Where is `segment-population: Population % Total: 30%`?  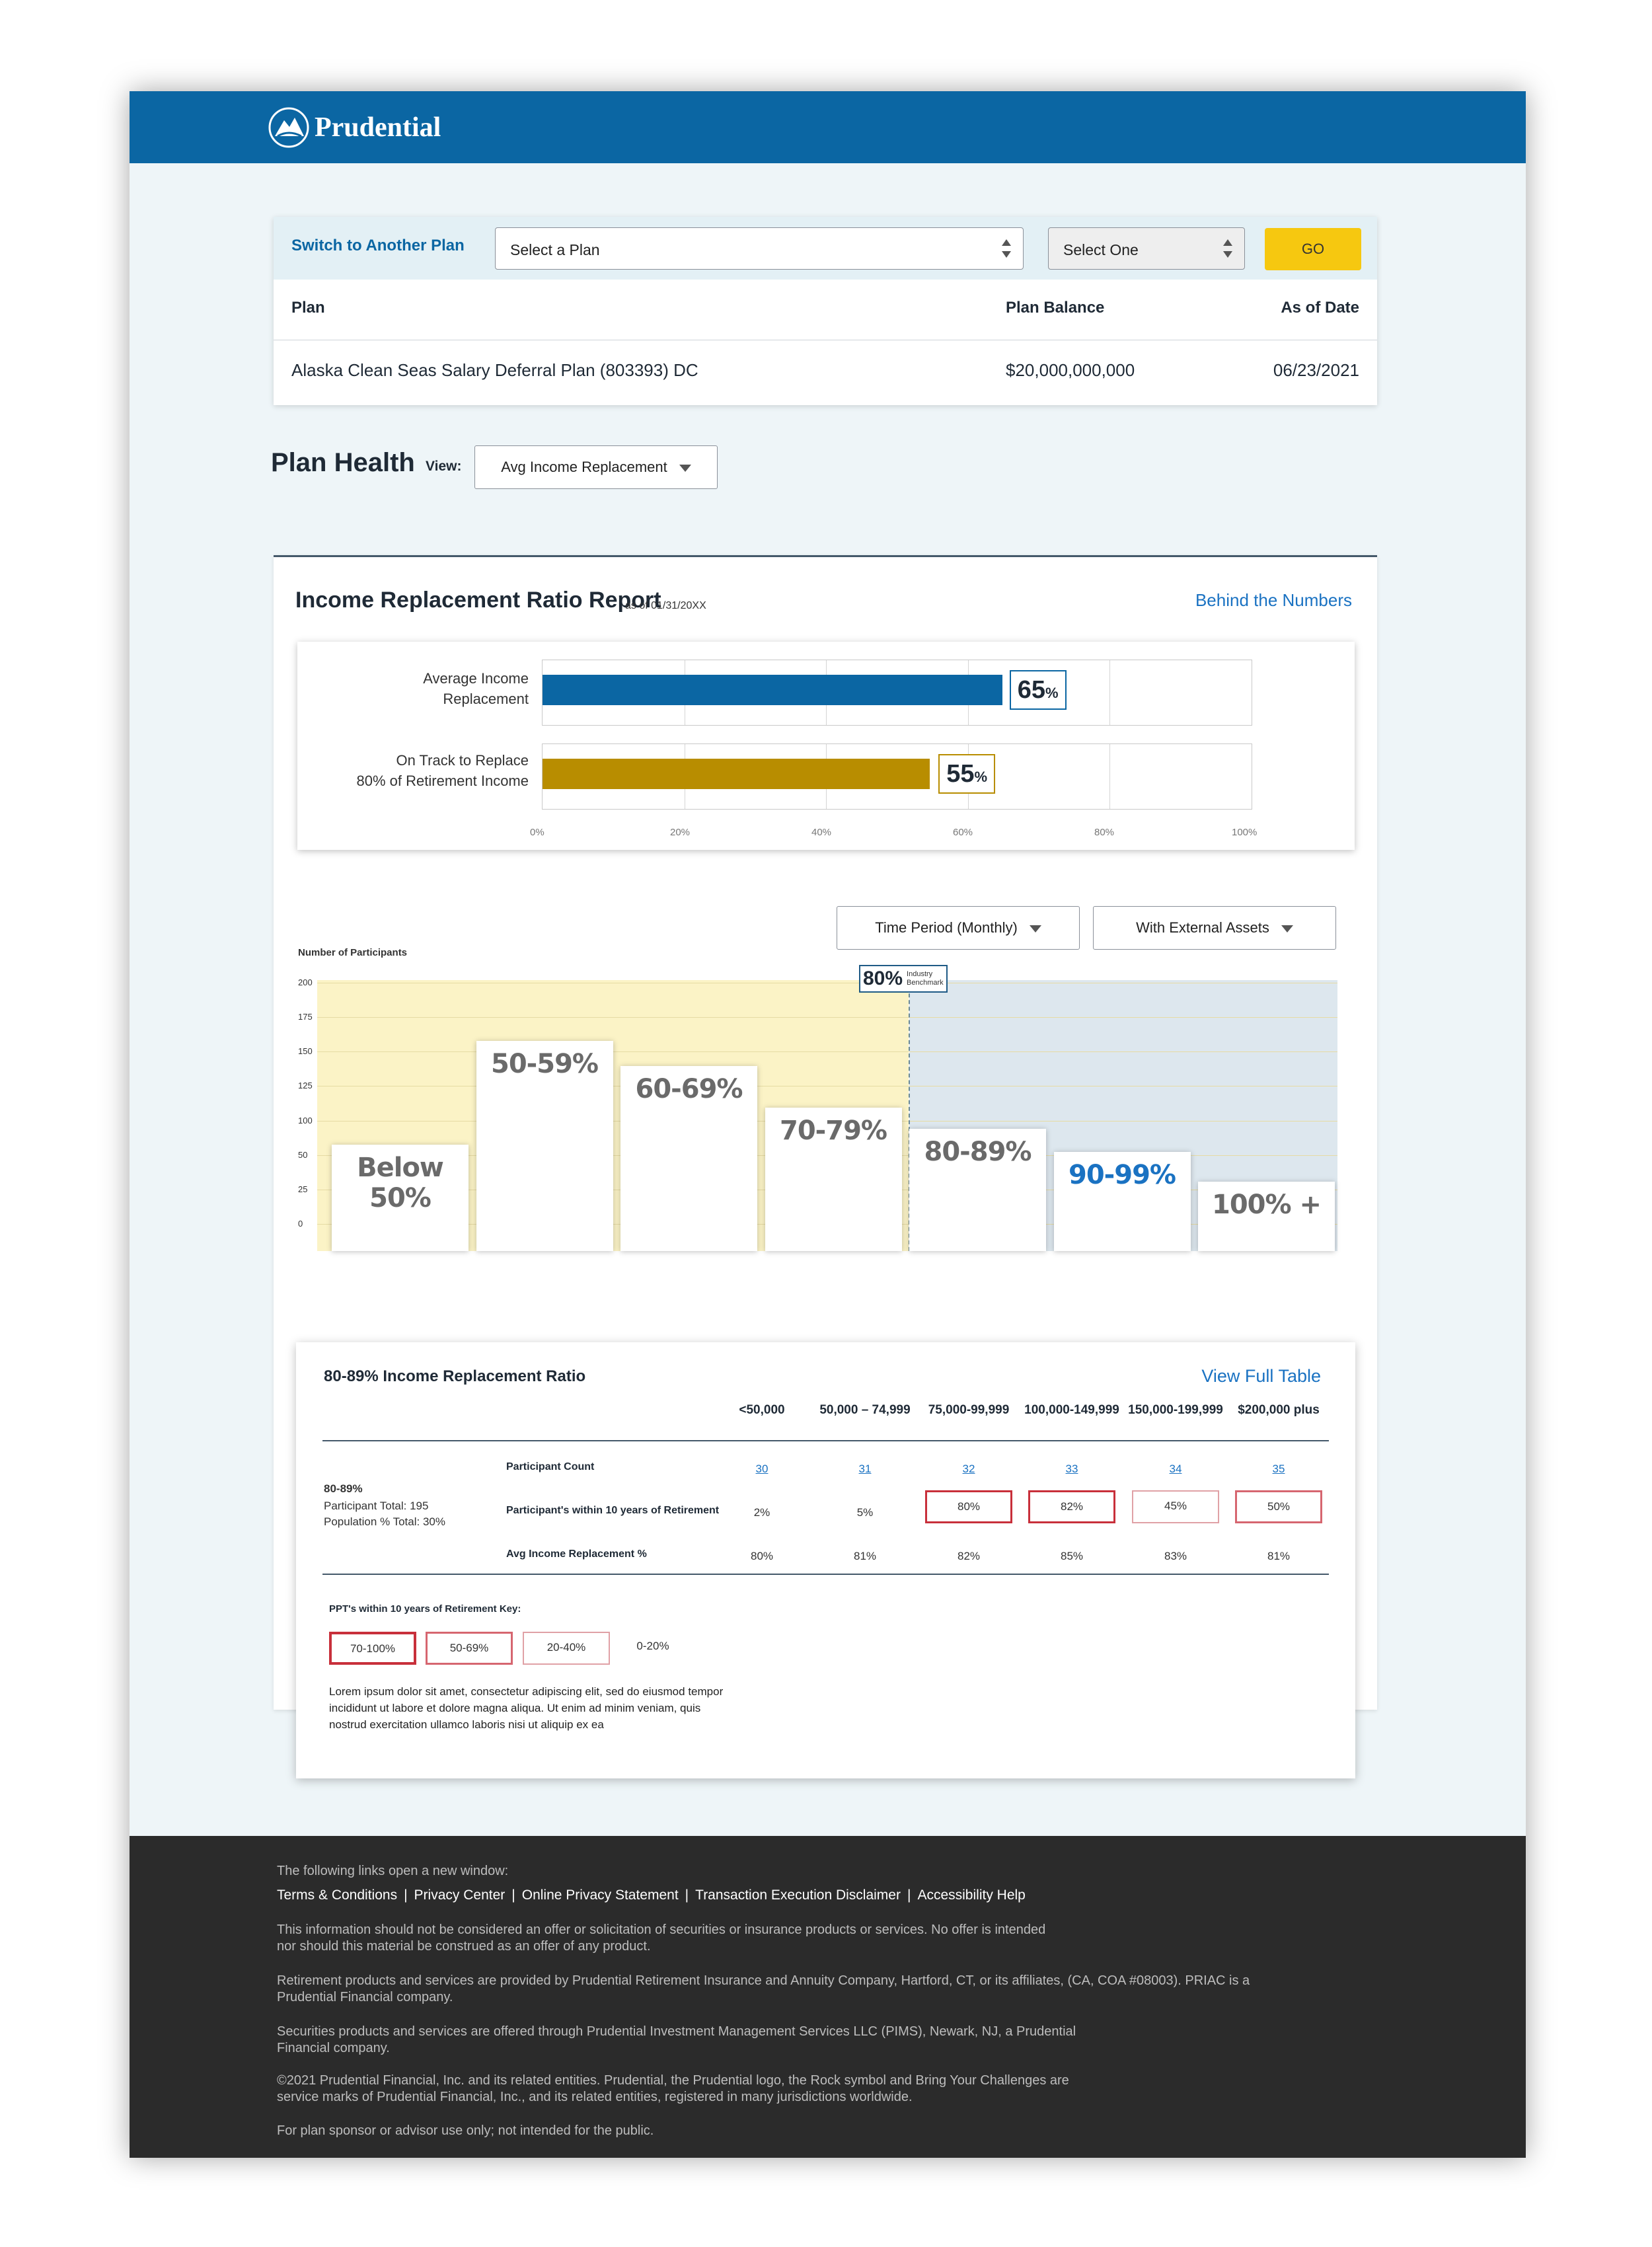 segment-population: Population % Total: 30% is located at coordinates (384, 1521).